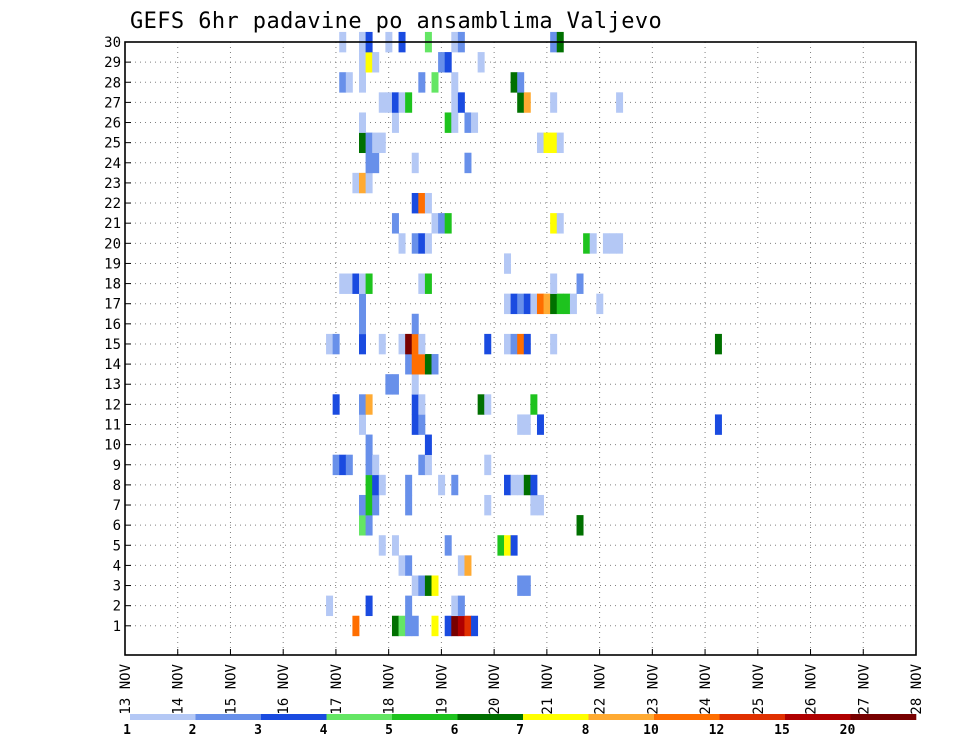  What do you see at coordinates (112, 184) in the screenshot?
I see `y-tick-label: 23` at bounding box center [112, 184].